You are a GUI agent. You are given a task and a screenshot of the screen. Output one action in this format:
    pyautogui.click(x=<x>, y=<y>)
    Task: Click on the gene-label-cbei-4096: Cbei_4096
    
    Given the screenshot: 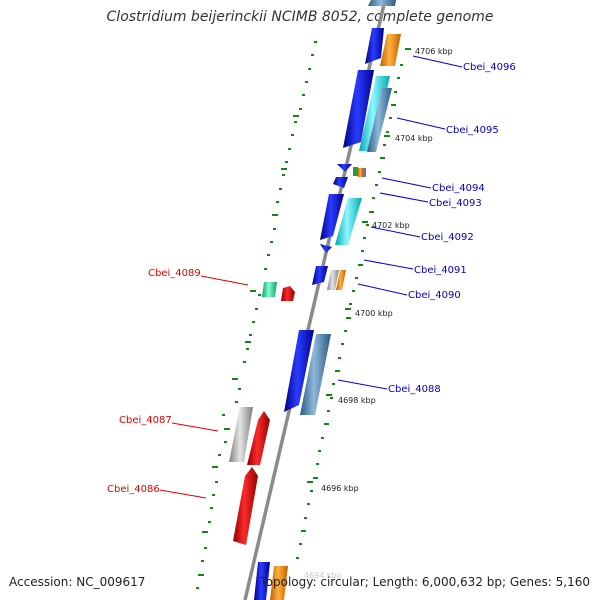 What is the action you would take?
    pyautogui.click(x=489, y=67)
    